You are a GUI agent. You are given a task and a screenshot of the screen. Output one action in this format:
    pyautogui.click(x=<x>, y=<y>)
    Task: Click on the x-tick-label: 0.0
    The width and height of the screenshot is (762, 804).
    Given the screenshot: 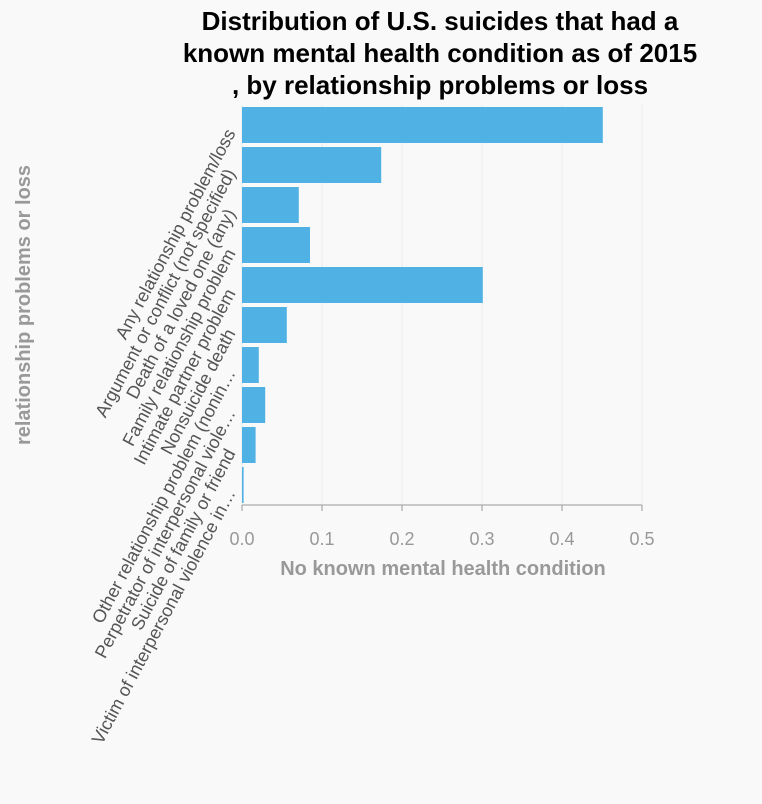 What is the action you would take?
    pyautogui.click(x=241, y=539)
    